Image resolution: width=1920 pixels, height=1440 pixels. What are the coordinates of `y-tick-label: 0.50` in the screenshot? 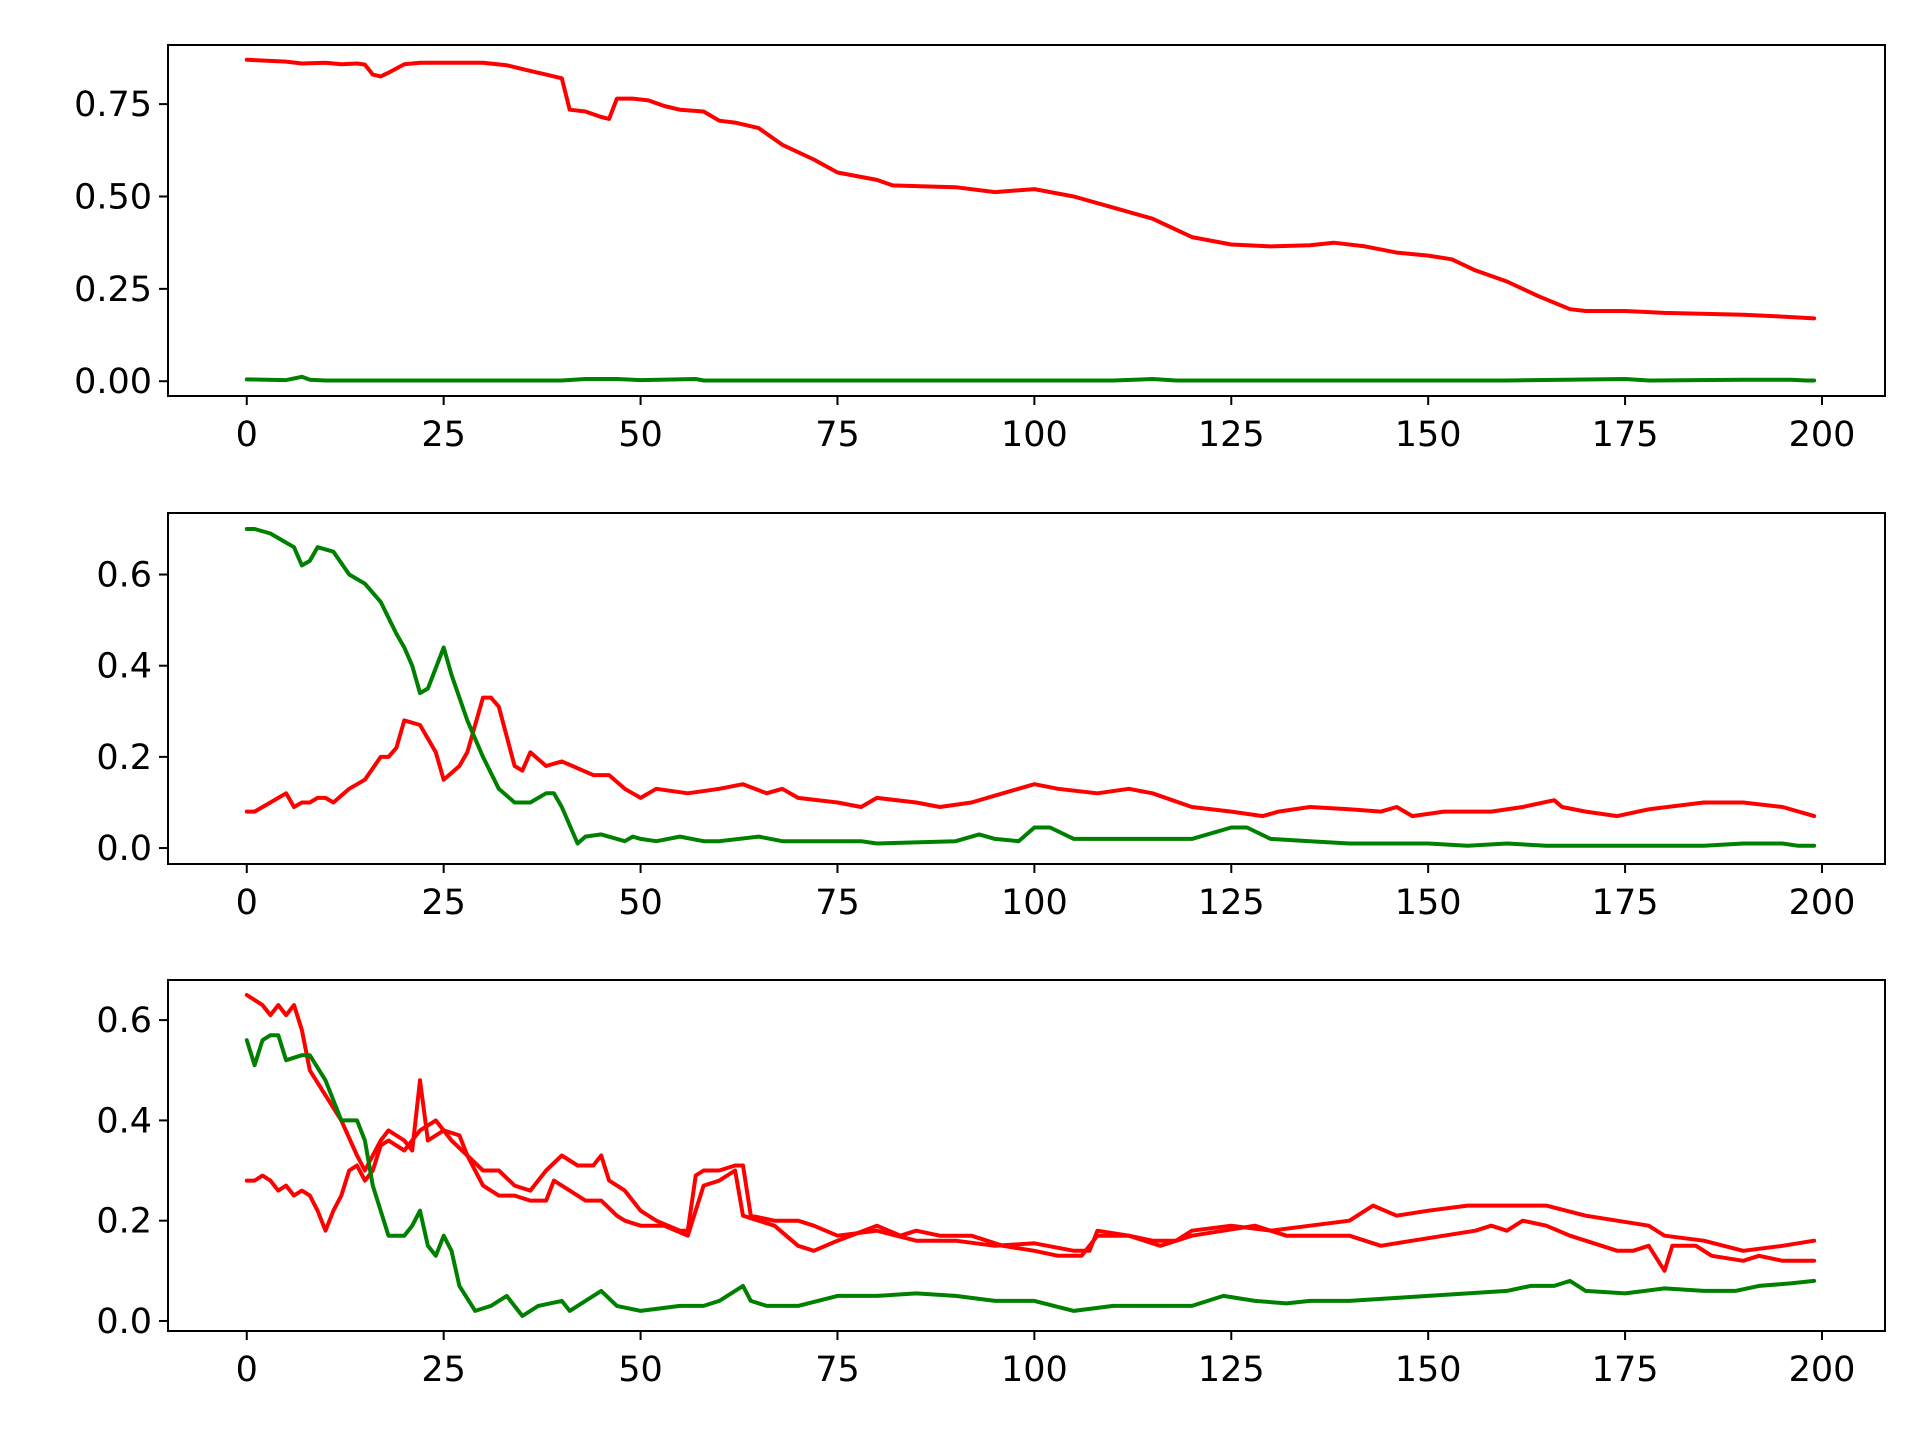 It's located at (113, 197).